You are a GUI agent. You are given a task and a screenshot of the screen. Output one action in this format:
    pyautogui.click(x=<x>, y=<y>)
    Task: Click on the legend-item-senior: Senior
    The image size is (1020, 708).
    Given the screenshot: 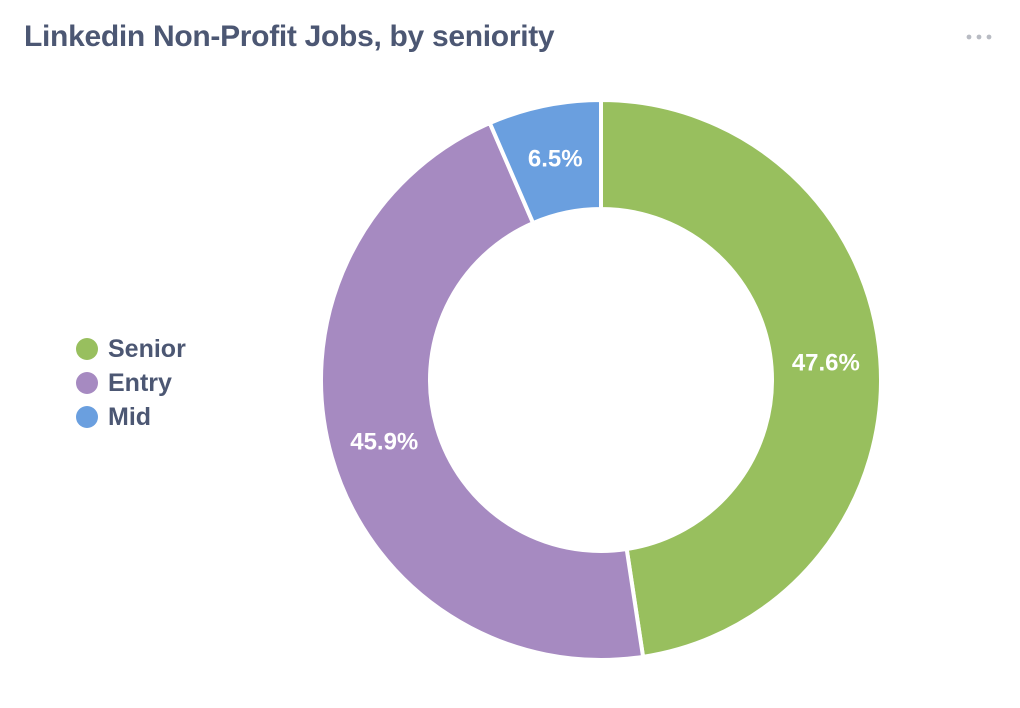 What is the action you would take?
    pyautogui.click(x=131, y=349)
    